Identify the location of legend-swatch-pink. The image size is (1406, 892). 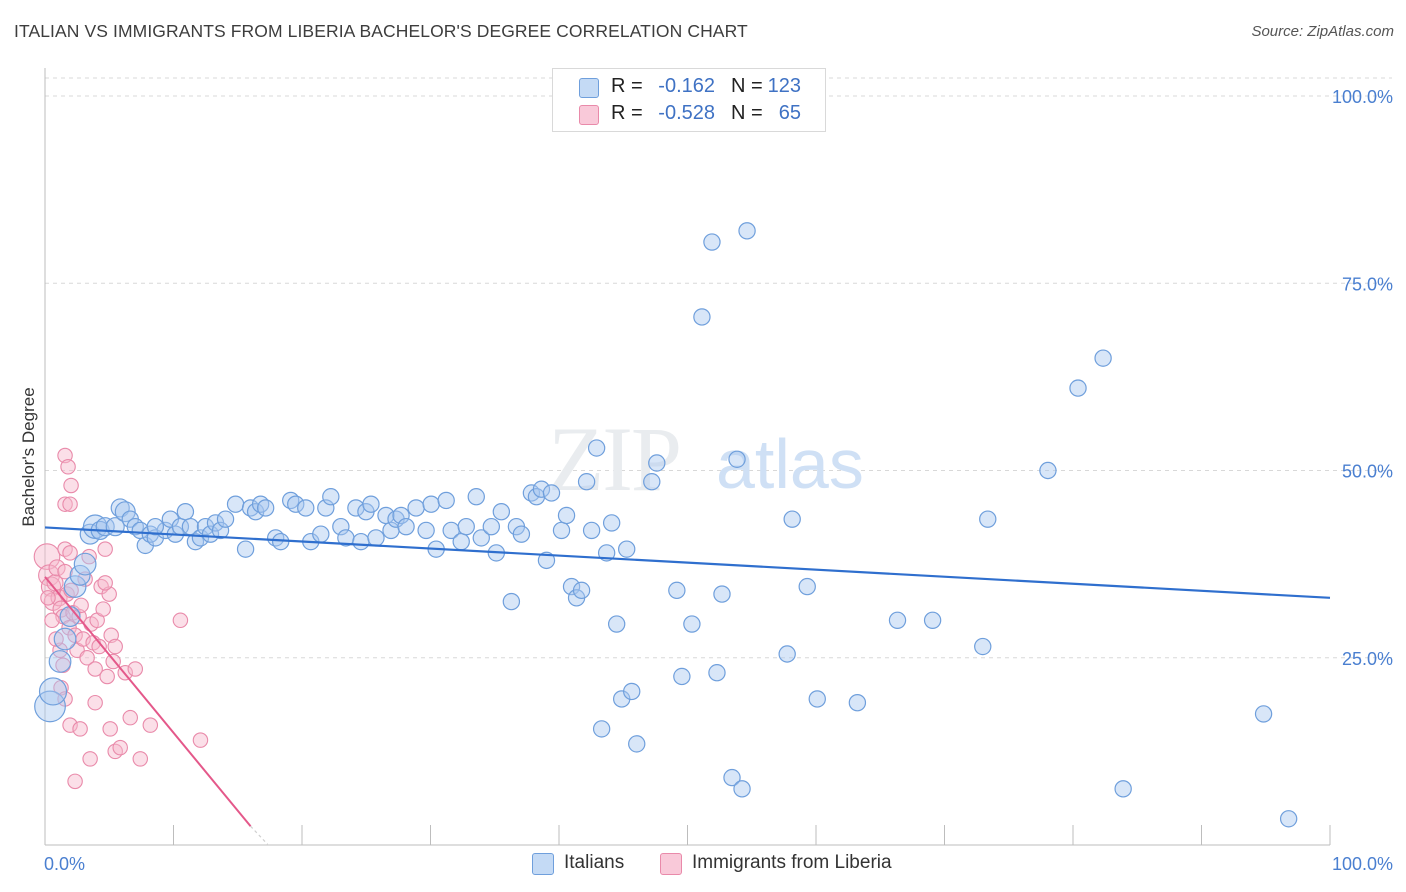
(589, 115).